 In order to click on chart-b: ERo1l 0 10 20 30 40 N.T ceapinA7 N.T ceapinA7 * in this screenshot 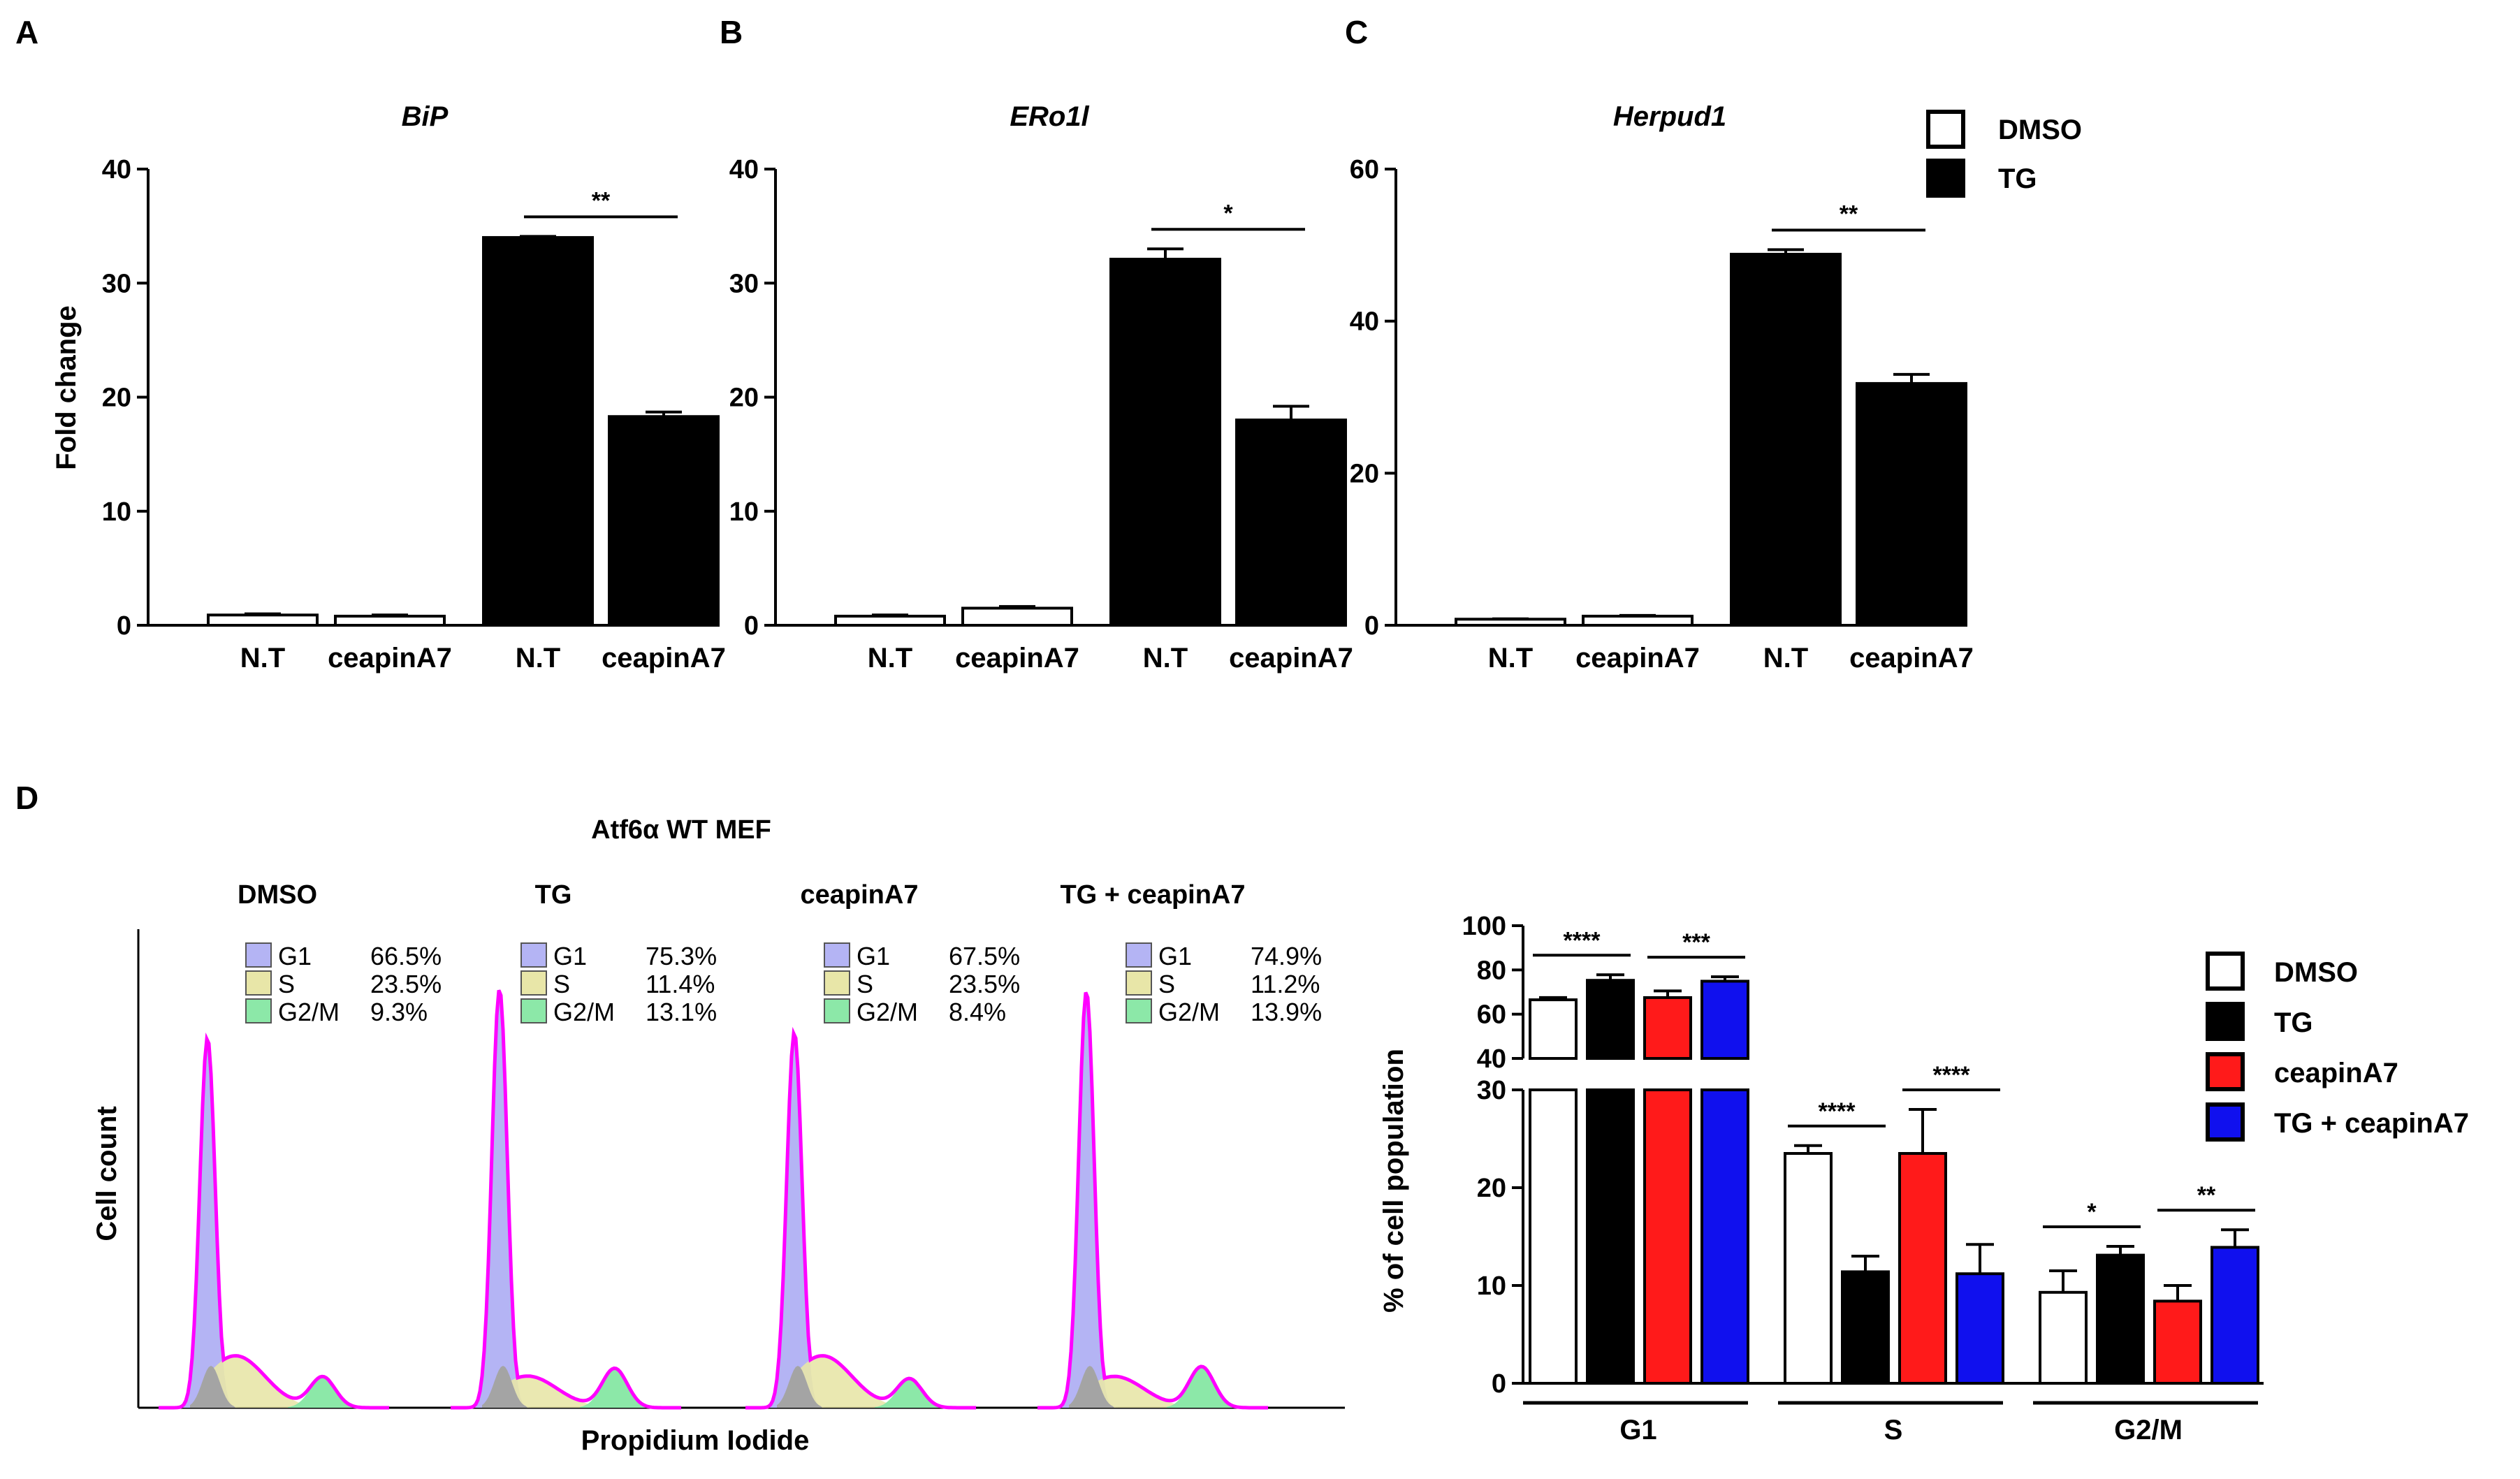, I will do `click(1041, 387)`.